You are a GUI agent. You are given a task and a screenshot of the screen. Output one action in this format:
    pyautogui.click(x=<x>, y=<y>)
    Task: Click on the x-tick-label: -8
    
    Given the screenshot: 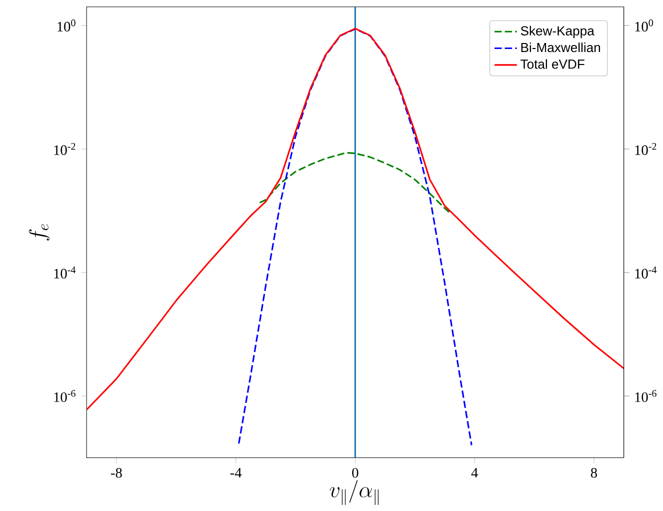 What is the action you would take?
    pyautogui.click(x=116, y=473)
    